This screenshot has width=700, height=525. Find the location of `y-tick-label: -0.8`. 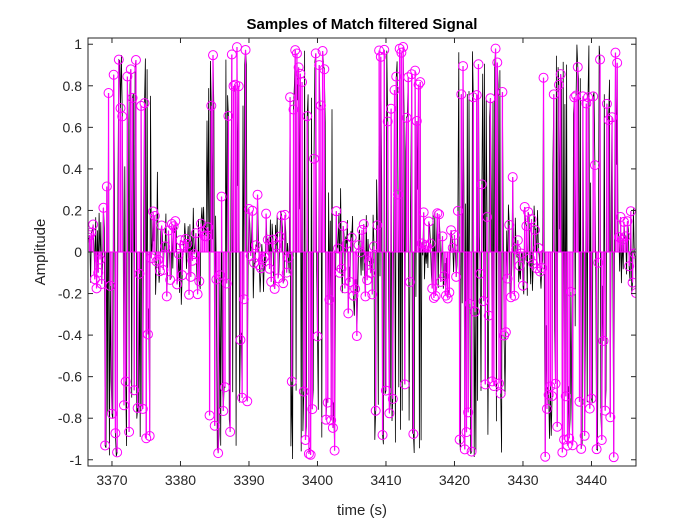

y-tick-label: -0.8 is located at coordinates (70, 418).